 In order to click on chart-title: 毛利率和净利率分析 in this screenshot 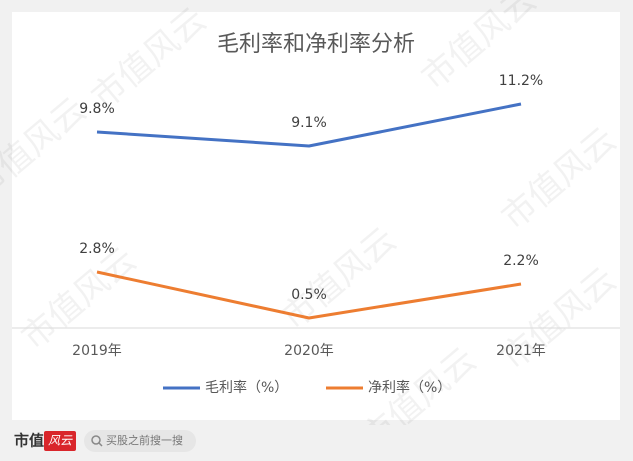, I will do `click(316, 44)`.